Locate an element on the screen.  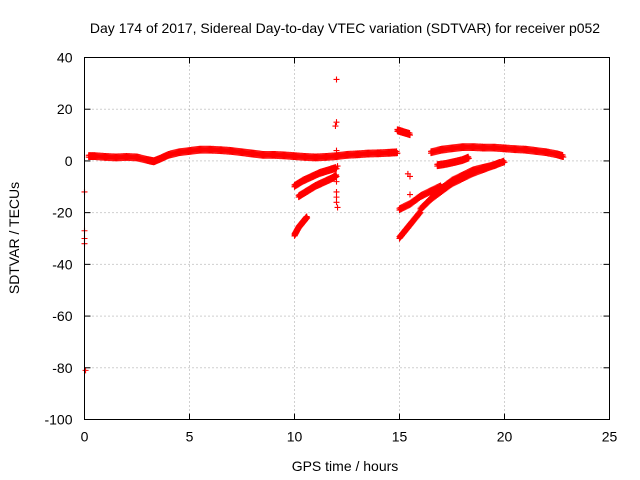
y-tick-label: -100 is located at coordinates (58, 420).